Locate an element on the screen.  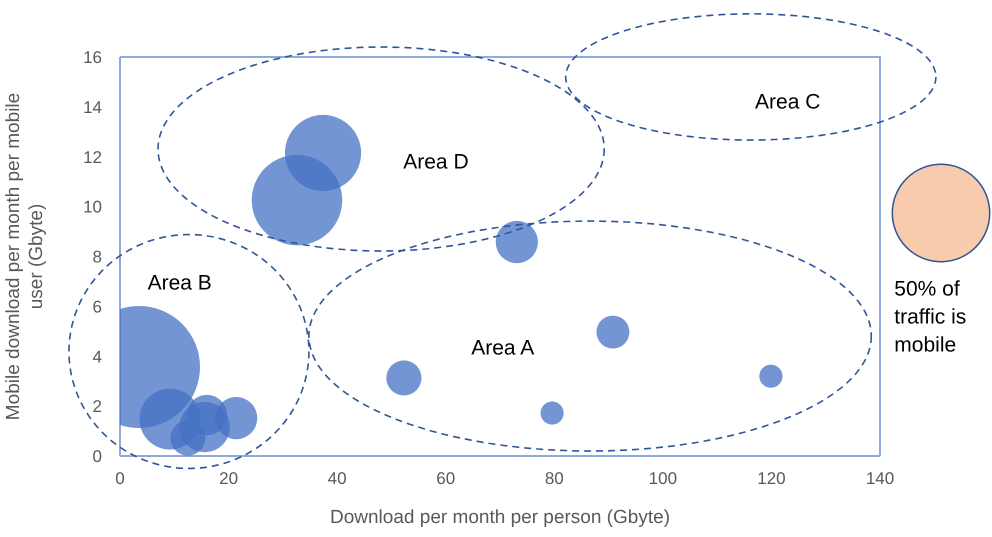
annotation: Area A is located at coordinates (502, 348).